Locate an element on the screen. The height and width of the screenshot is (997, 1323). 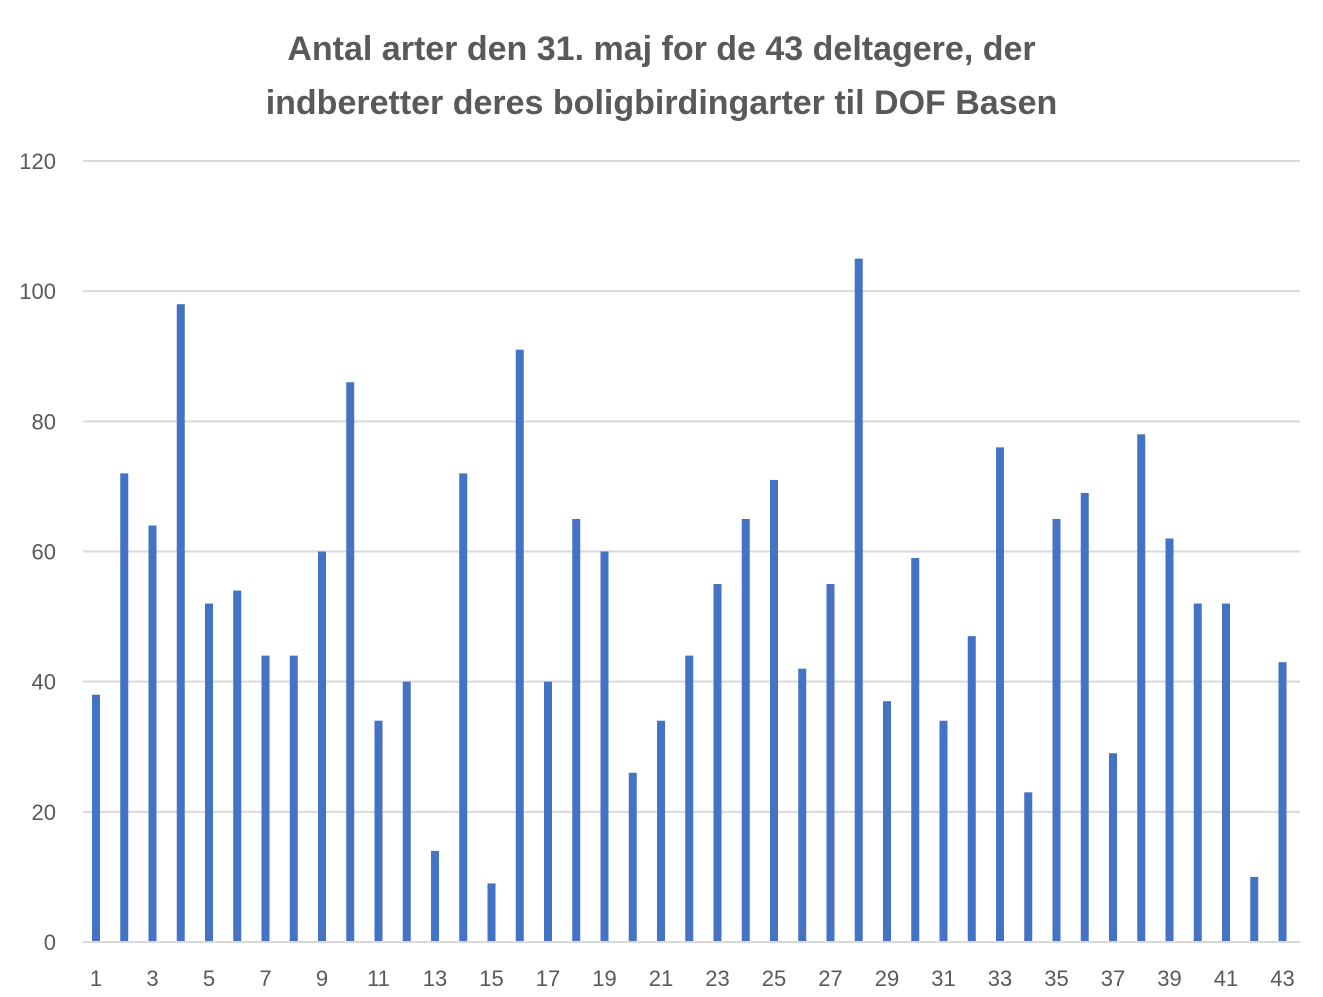
y-tick-label: 100 is located at coordinates (37, 291).